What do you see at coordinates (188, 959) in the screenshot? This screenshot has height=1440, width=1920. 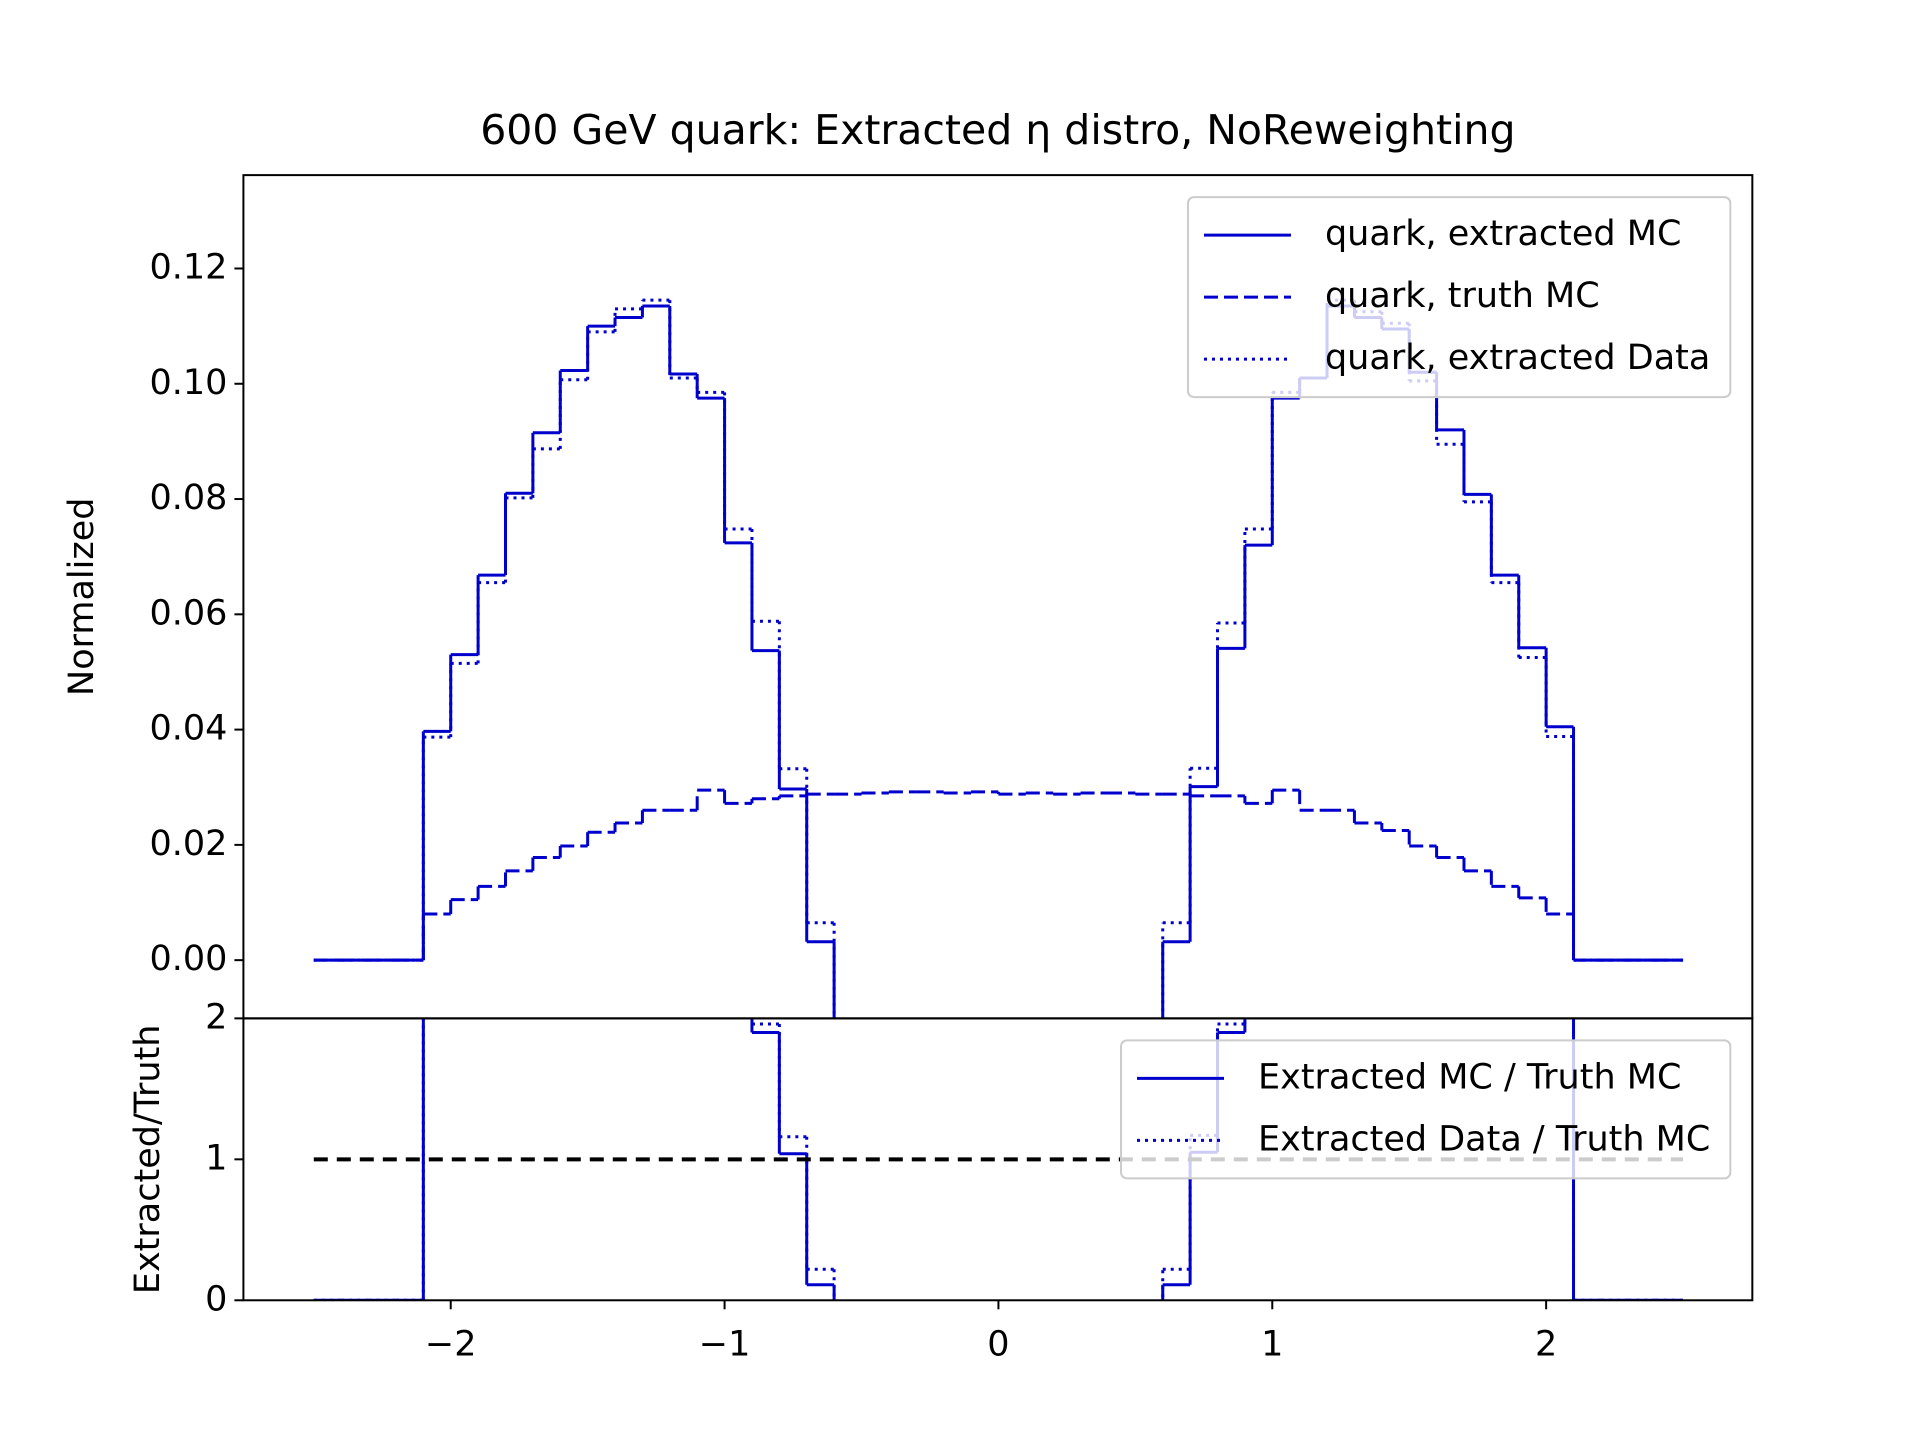 I see `y-tick-label: 0.00` at bounding box center [188, 959].